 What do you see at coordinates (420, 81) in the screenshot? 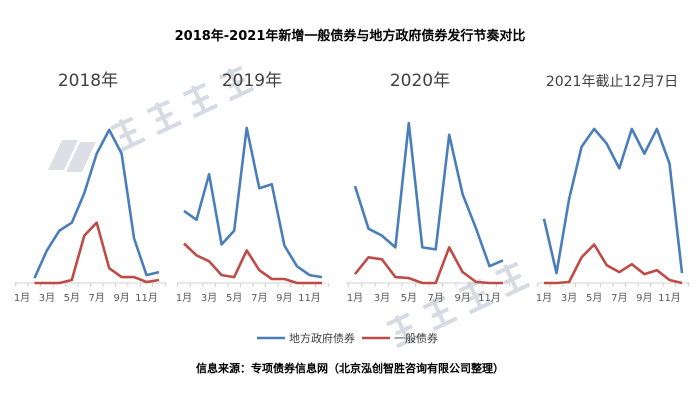
I see `panel-title: 2020年` at bounding box center [420, 81].